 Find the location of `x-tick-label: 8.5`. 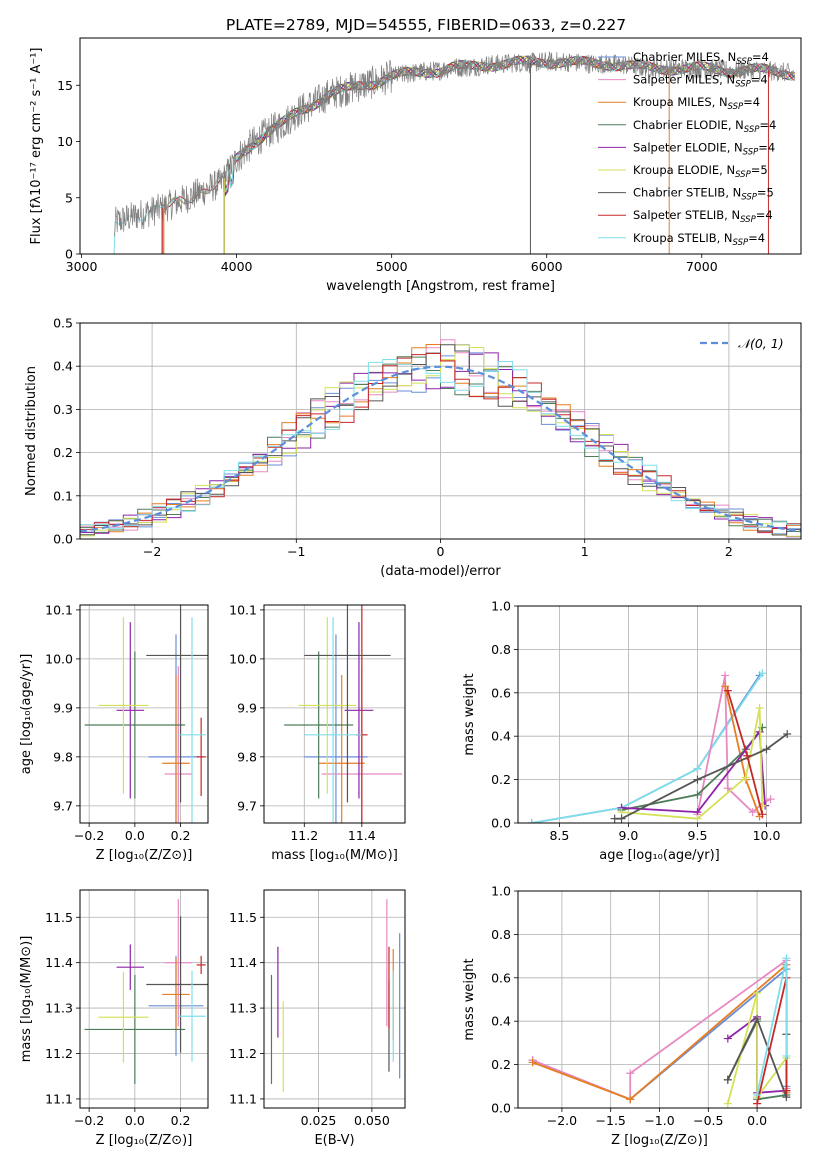

x-tick-label: 8.5 is located at coordinates (559, 835).